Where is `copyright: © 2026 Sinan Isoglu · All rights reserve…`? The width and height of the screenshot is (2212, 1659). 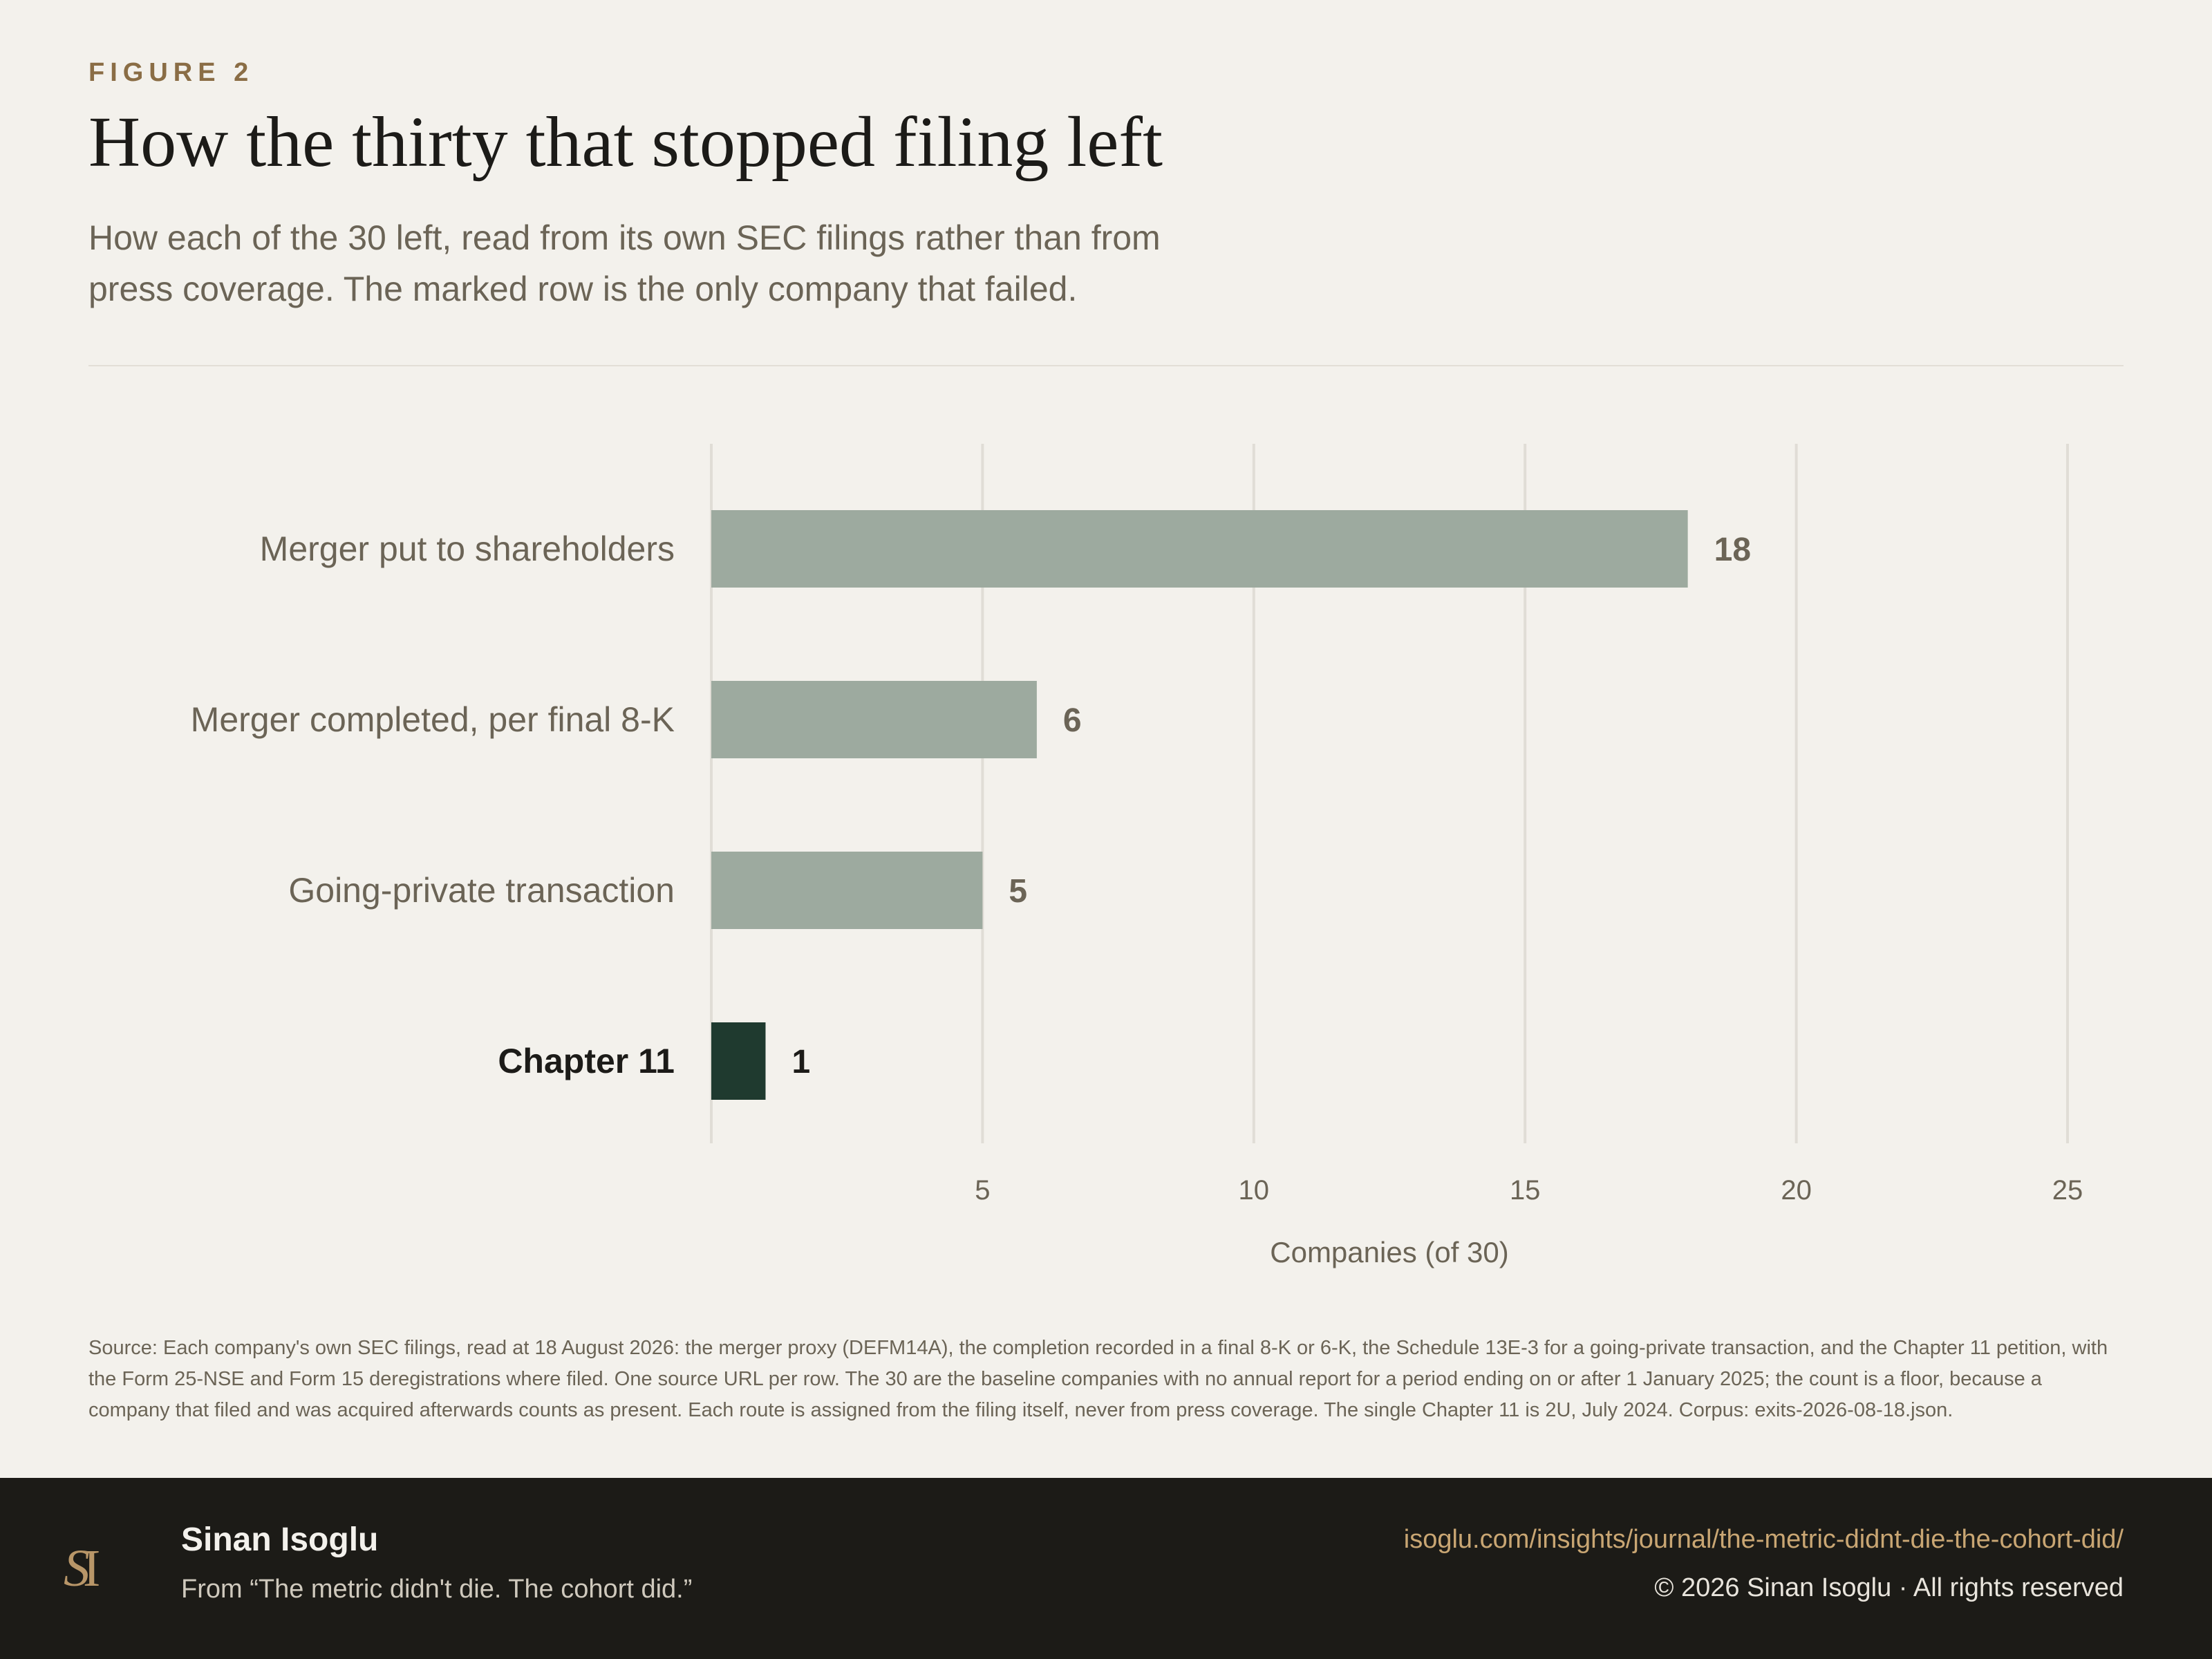
copyright: © 2026 Sinan Isoglu · All rights reserve… is located at coordinates (1889, 1587).